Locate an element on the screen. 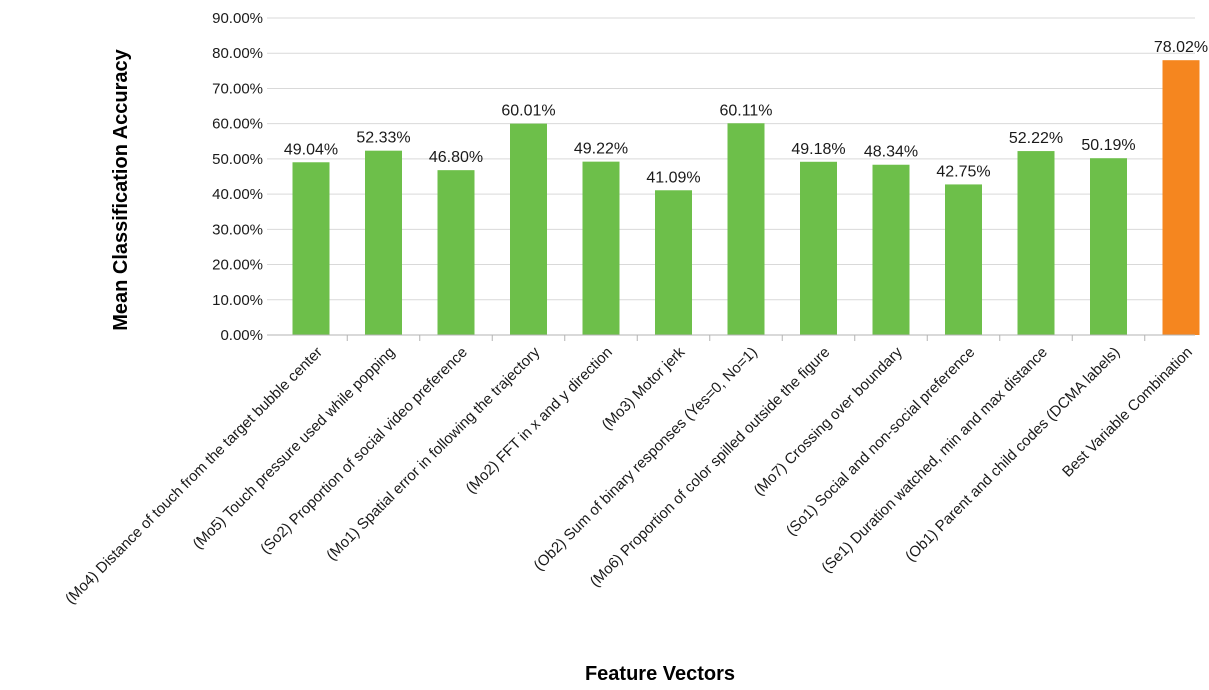 The height and width of the screenshot is (690, 1209). y-tick-label: 30.00% is located at coordinates (237, 229).